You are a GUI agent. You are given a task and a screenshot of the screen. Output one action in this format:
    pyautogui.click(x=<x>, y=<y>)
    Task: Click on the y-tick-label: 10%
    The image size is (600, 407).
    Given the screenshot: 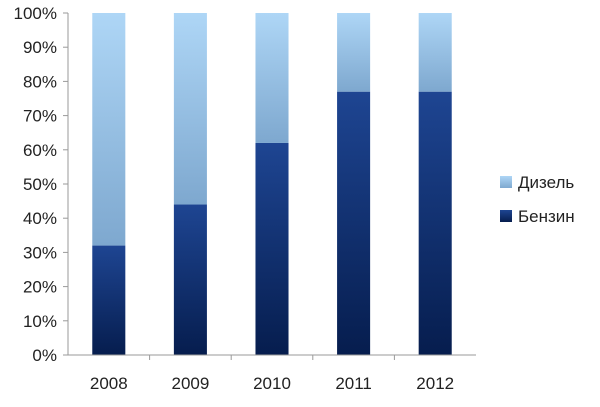 What is the action you would take?
    pyautogui.click(x=40, y=321)
    